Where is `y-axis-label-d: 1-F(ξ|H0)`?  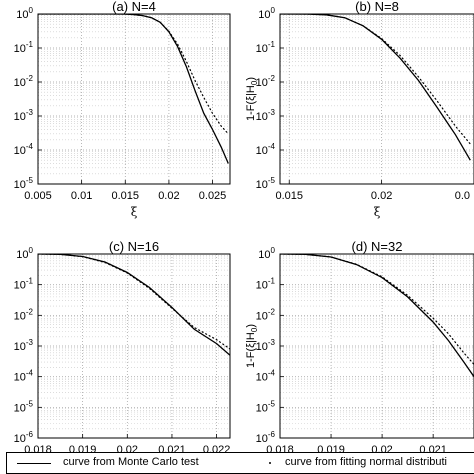 y-axis-label-d: 1-F(ξ|H0) is located at coordinates (252, 346).